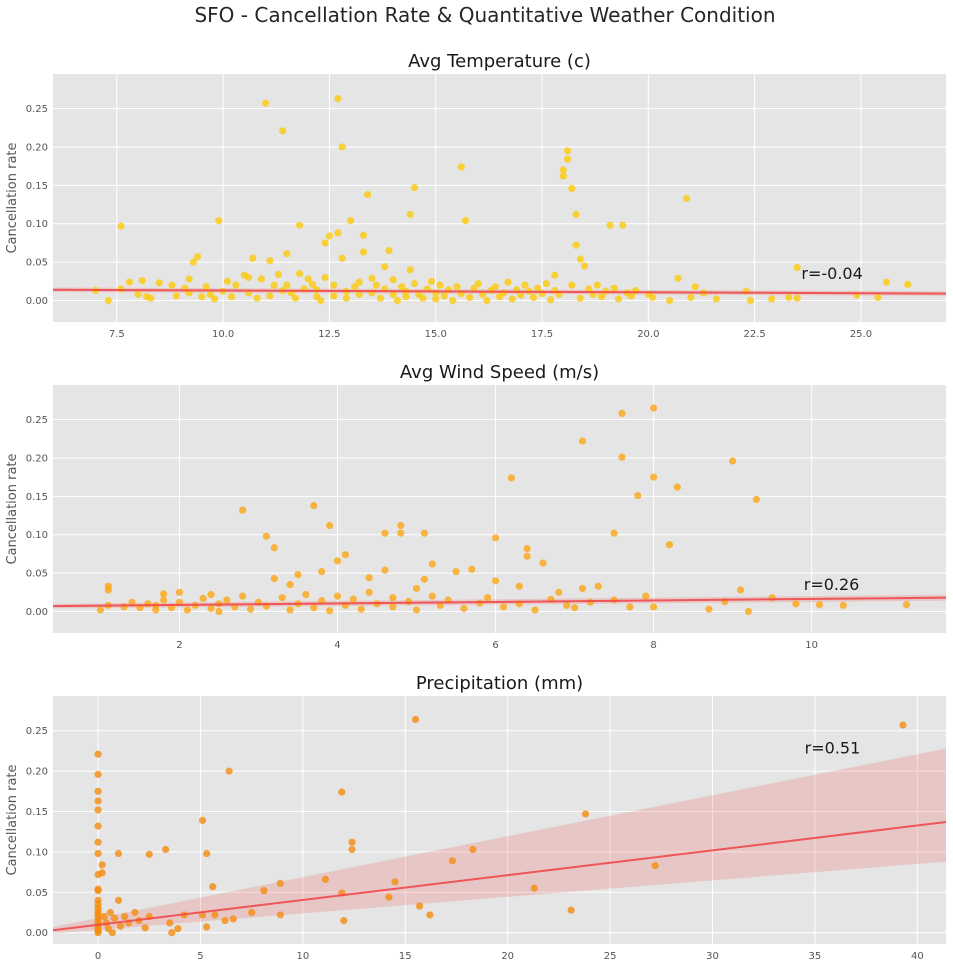  Describe the element at coordinates (831, 273) in the screenshot. I see `correlation-label: r=-0.04` at that location.